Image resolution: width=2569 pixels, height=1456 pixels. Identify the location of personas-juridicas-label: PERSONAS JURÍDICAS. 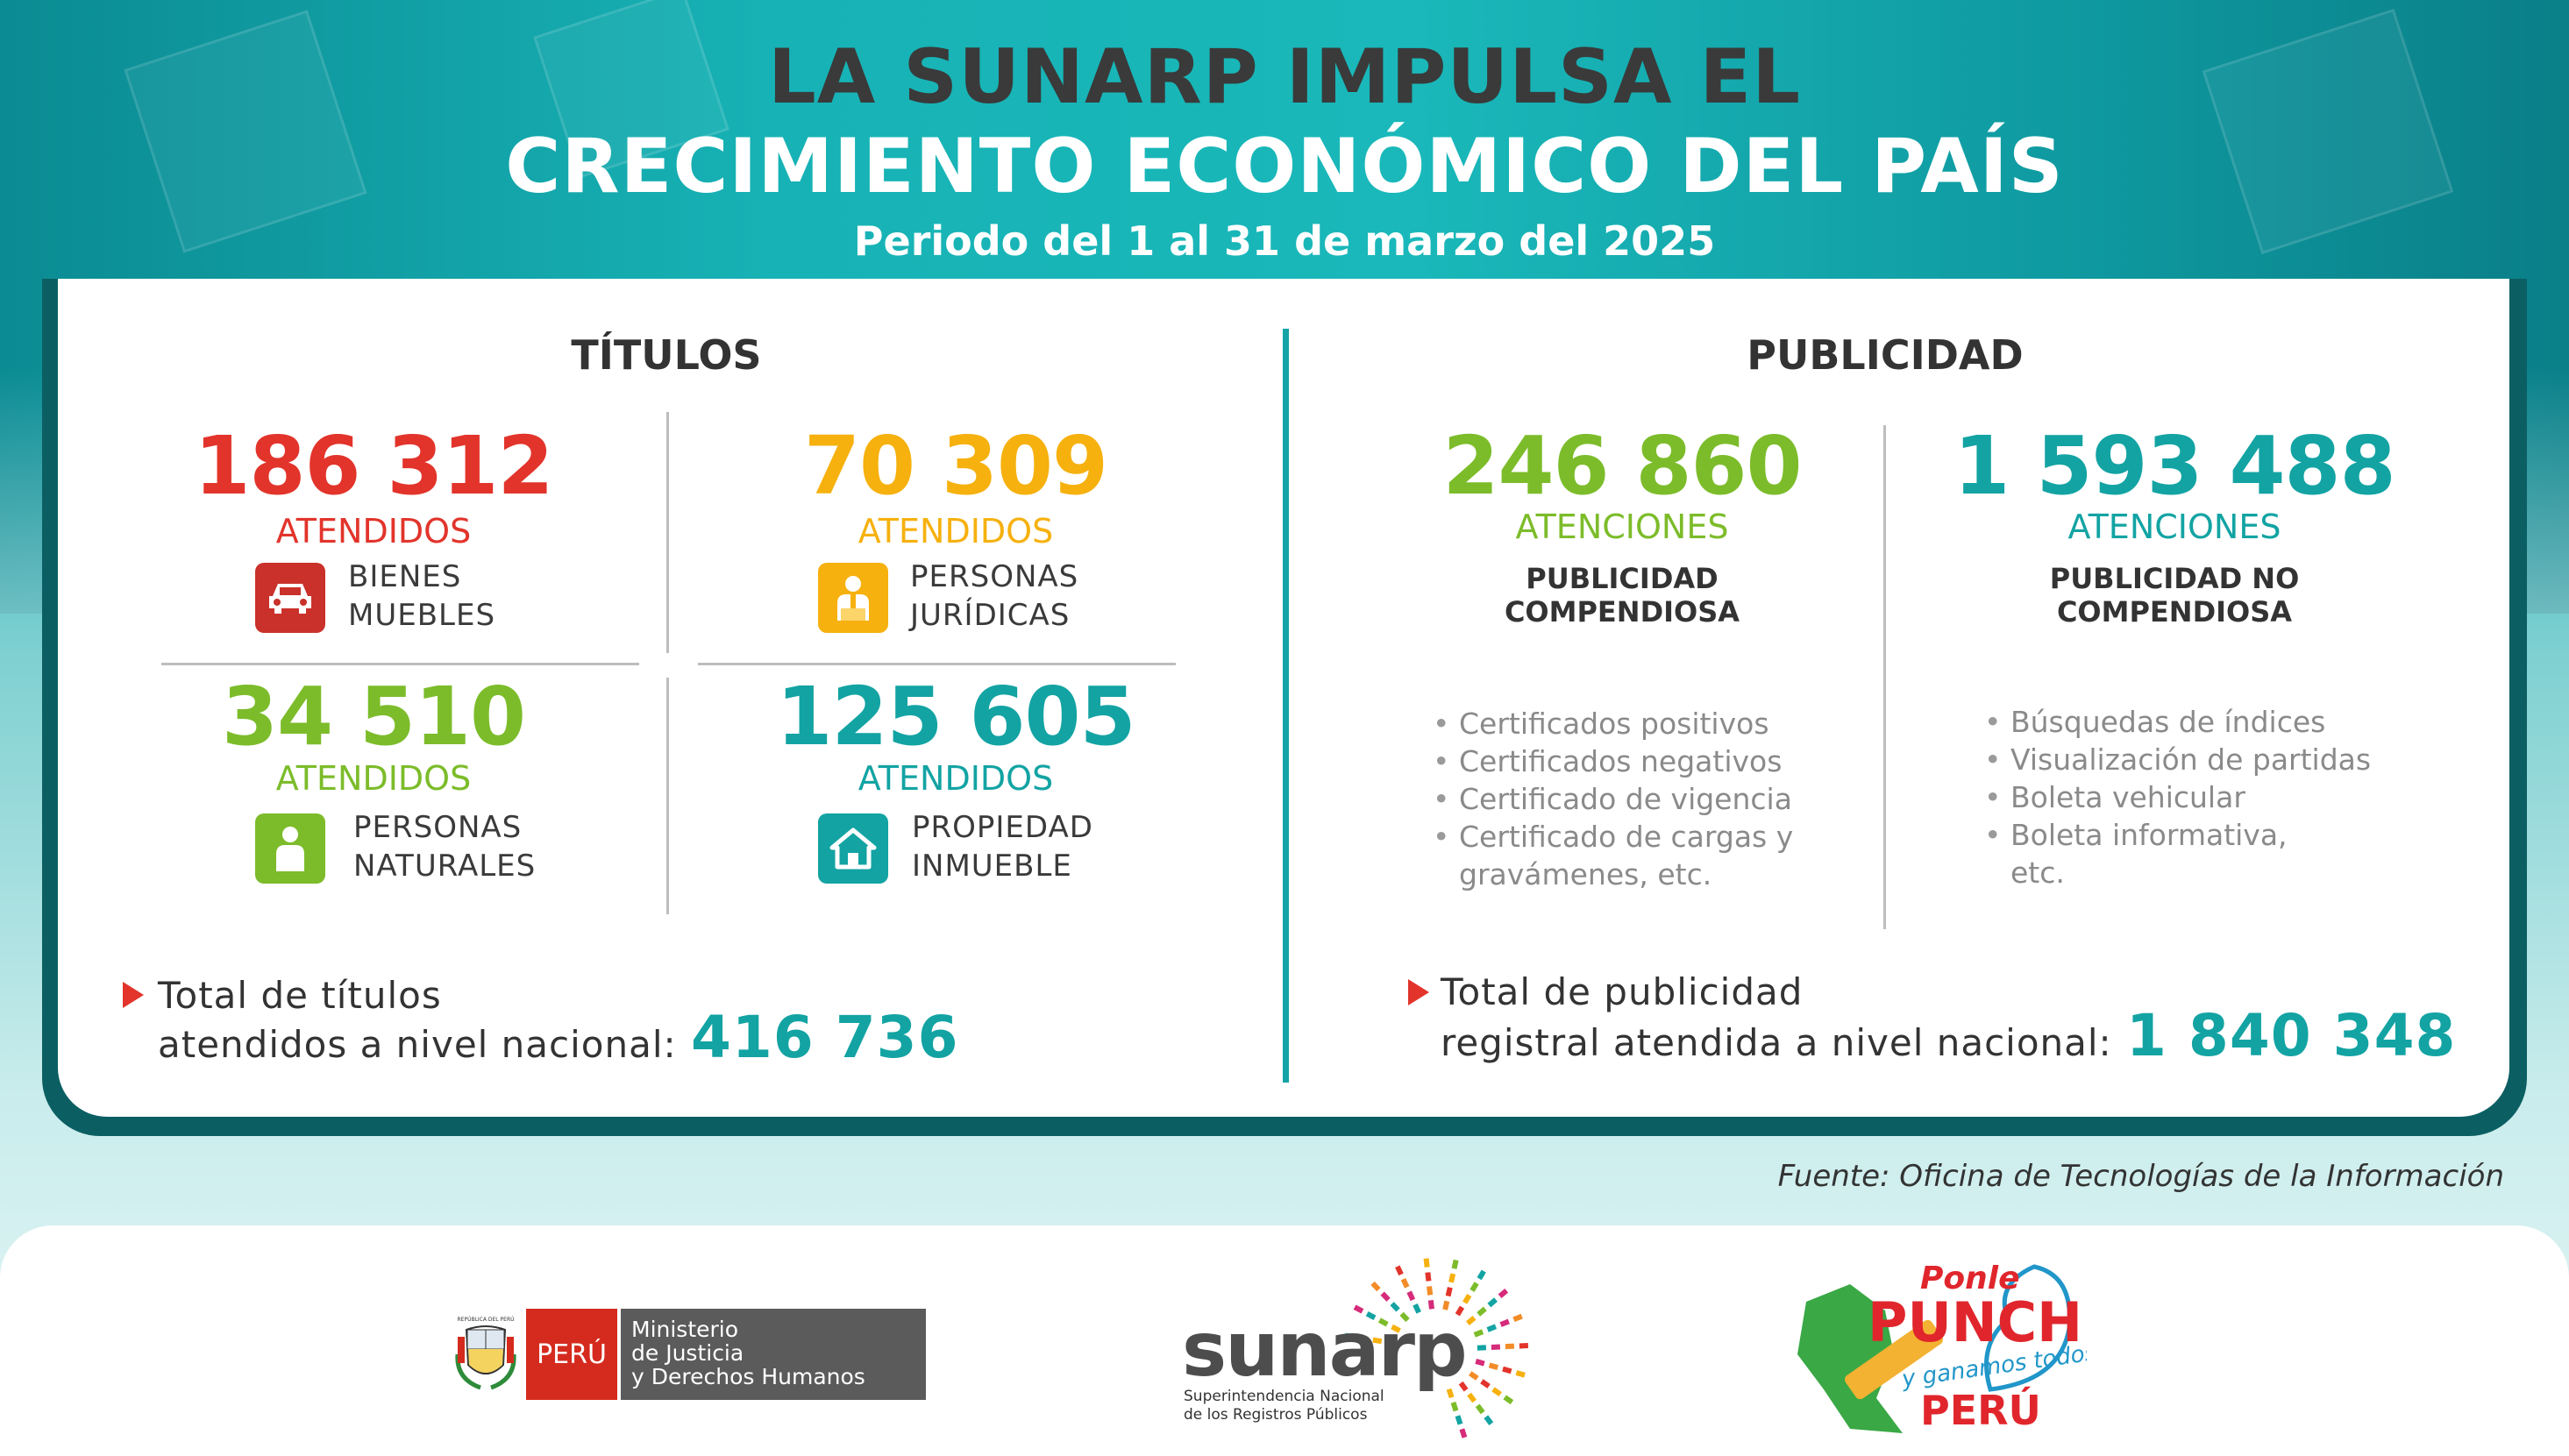
(994, 596).